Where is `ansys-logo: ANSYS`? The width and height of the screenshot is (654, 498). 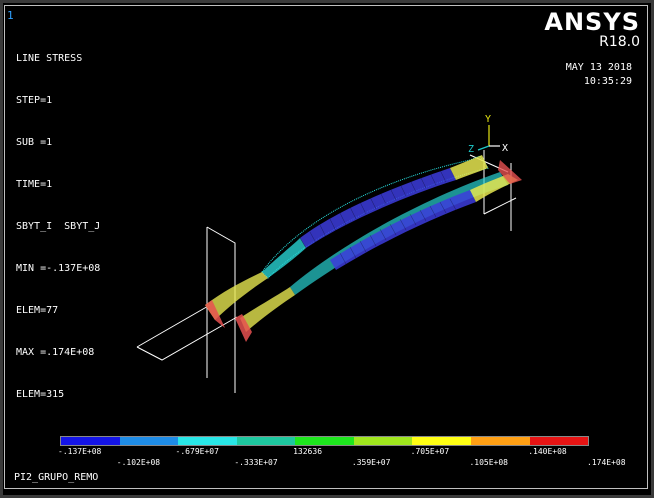 ansys-logo: ANSYS is located at coordinates (592, 22).